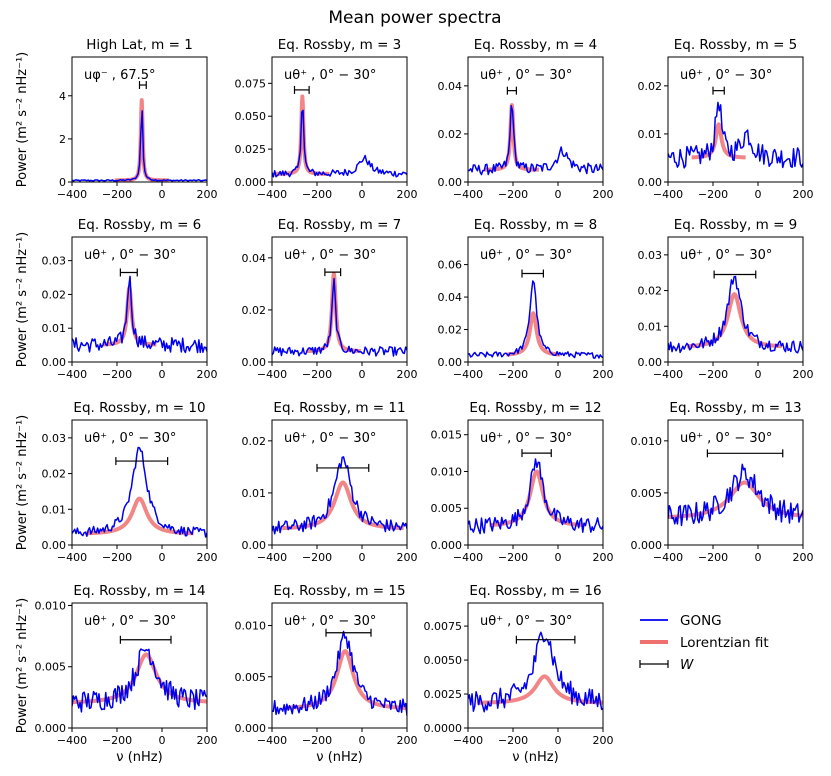  I want to click on y-tick-label: 4, so click(62, 96).